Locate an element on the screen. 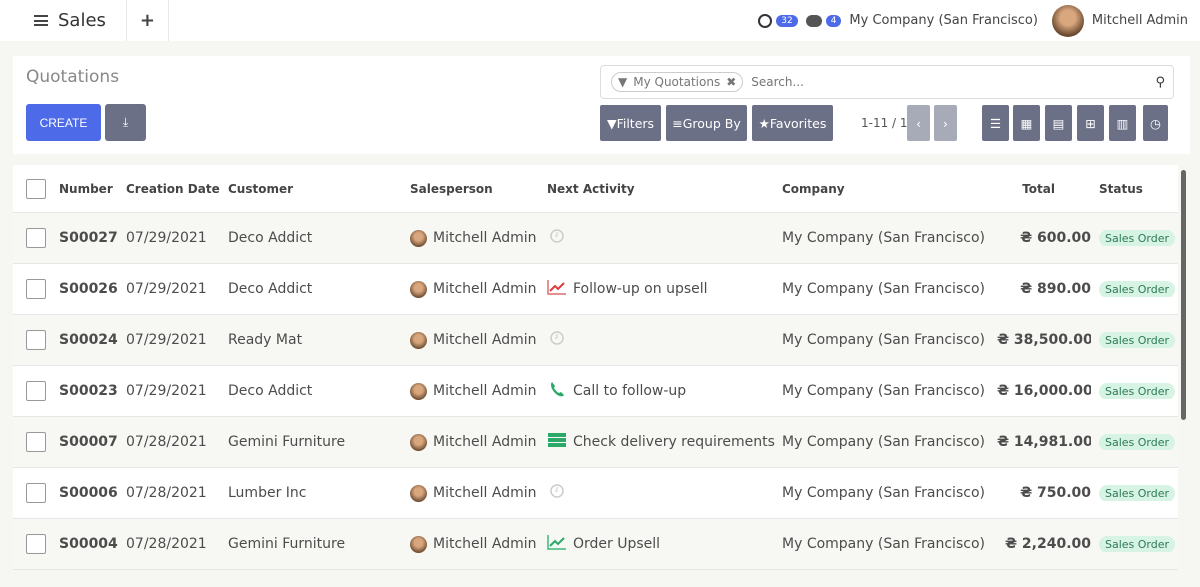 The image size is (1200, 587). clock-icon: ◷ is located at coordinates (1155, 123).